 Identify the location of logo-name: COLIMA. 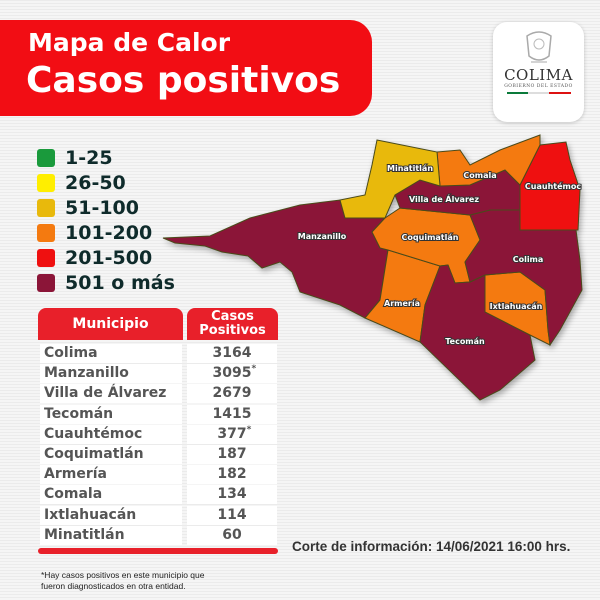
(538, 75).